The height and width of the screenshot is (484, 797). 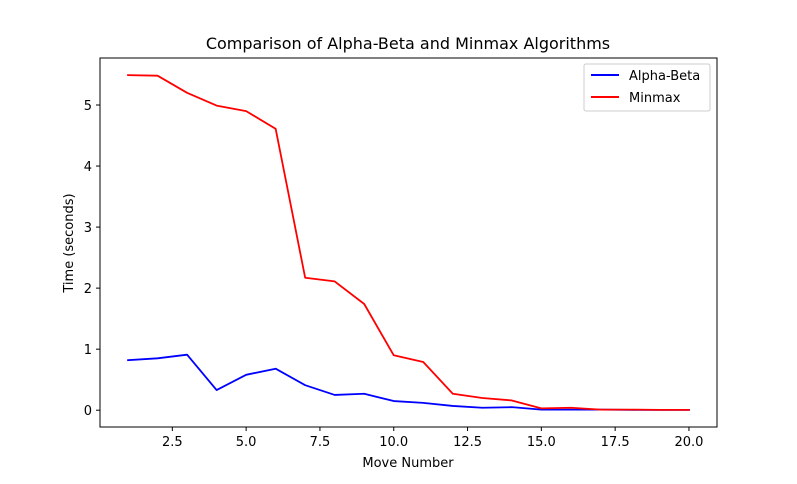 I want to click on x-tick-label: 7.5, so click(x=320, y=442).